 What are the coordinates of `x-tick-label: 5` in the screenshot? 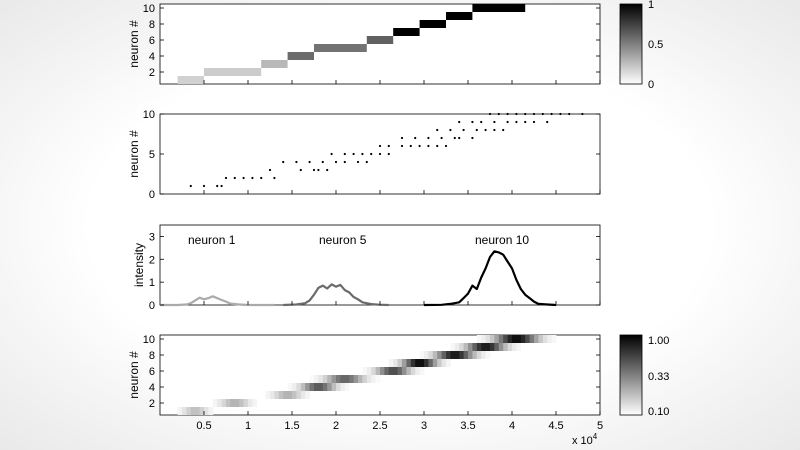 It's located at (600, 426).